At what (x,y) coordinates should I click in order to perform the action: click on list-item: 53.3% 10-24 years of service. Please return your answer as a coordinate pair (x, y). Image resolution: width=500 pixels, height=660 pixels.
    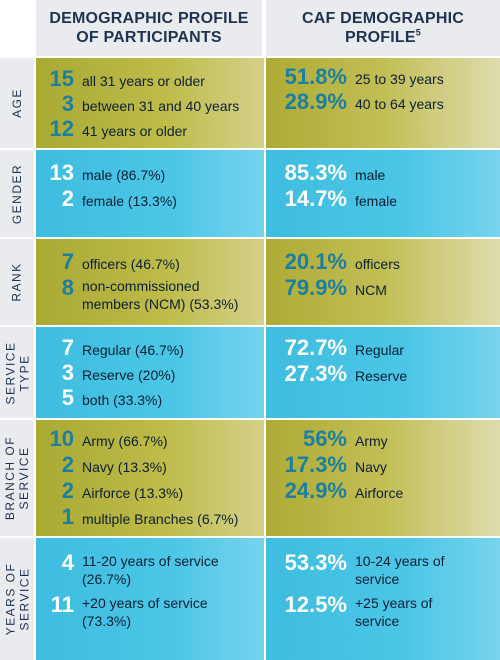
    Looking at the image, I should click on (358, 570).